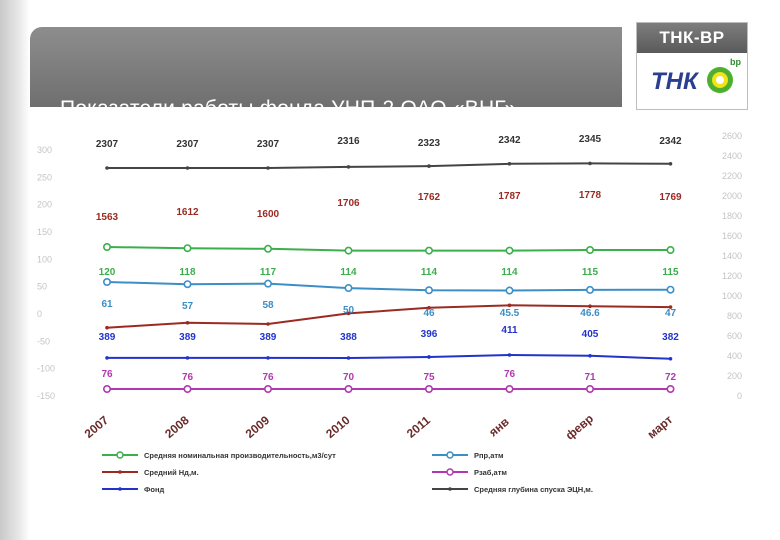 The image size is (780, 540). Describe the element at coordinates (268, 144) in the screenshot. I see `data-label: 2307` at that location.